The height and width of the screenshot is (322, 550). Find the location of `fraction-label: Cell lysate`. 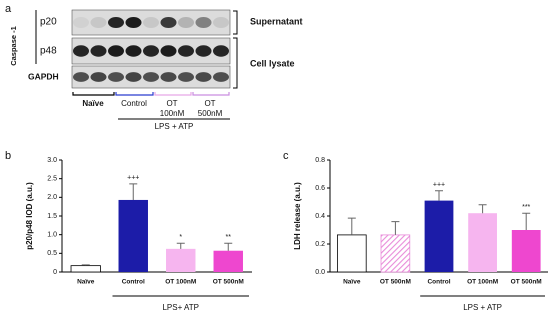

fraction-label: Cell lysate is located at coordinates (272, 63).